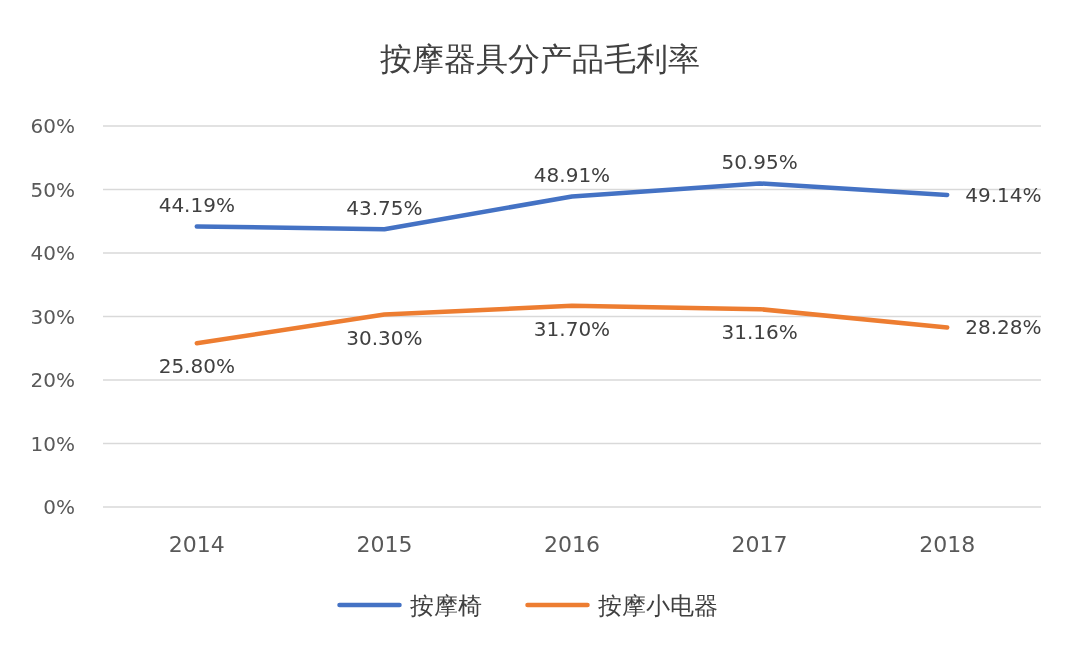  What do you see at coordinates (52, 189) in the screenshot?
I see `y-tick-label: 50%` at bounding box center [52, 189].